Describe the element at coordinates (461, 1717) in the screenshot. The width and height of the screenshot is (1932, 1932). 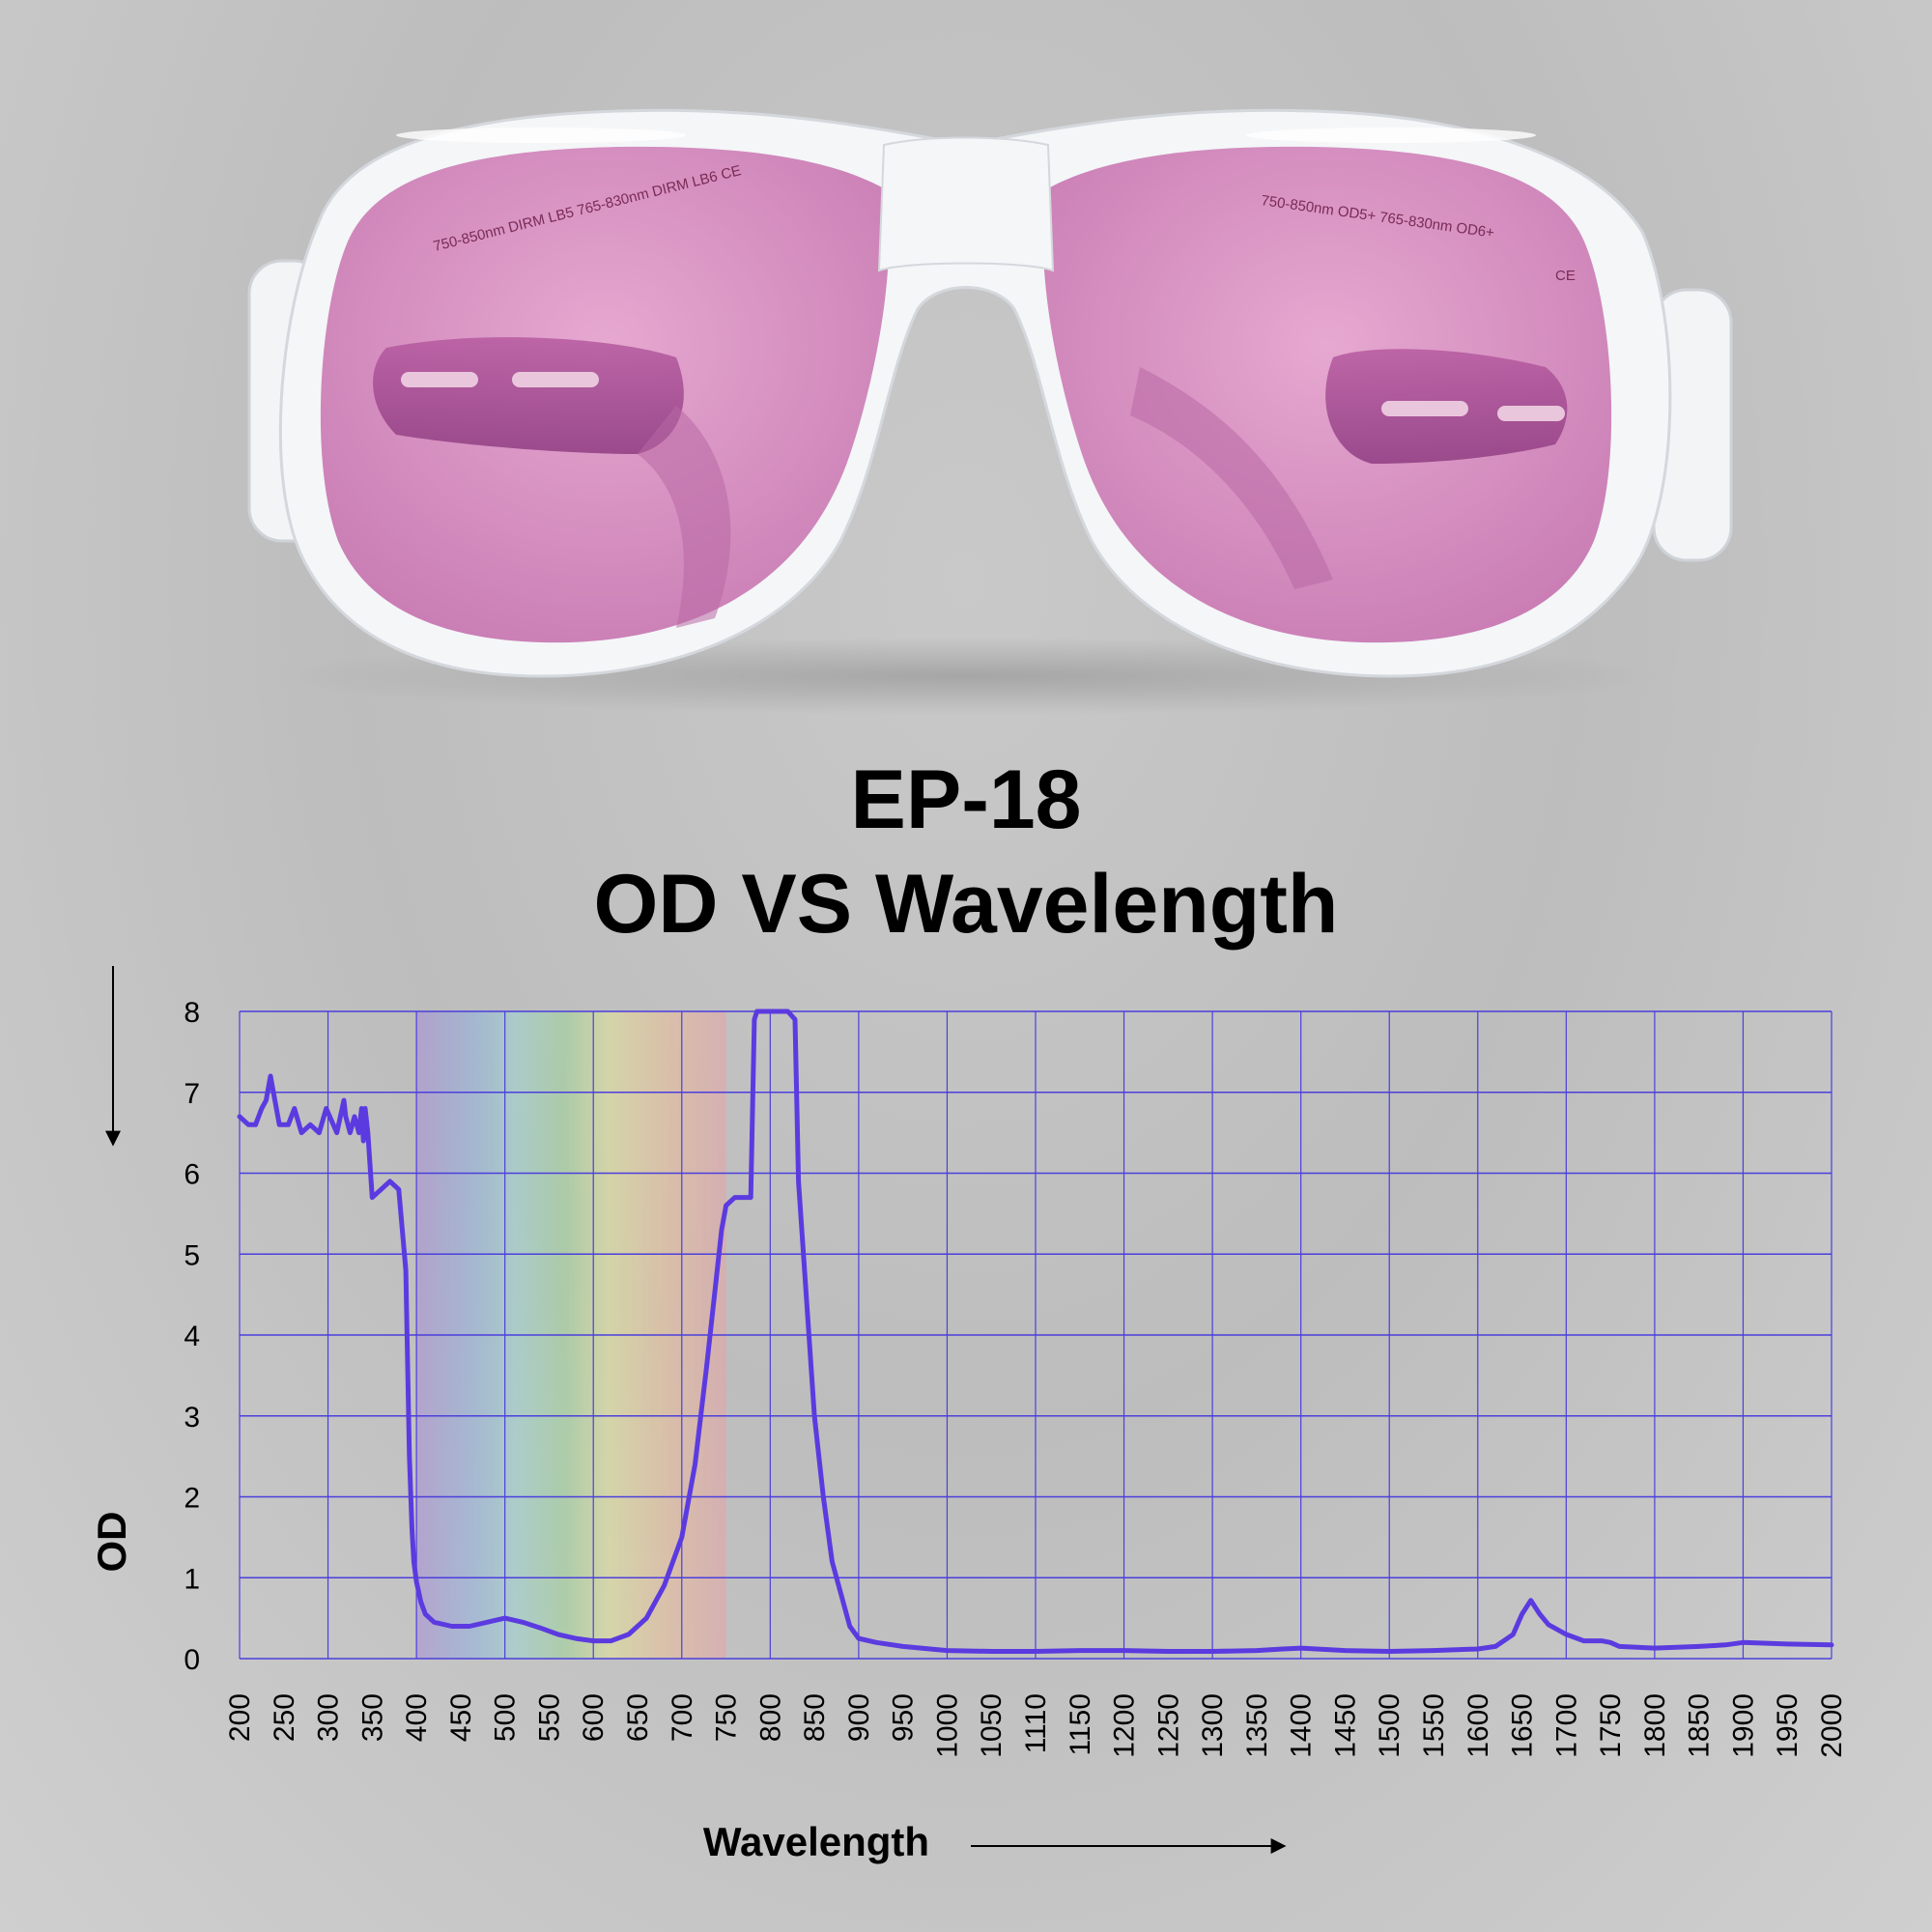
I see `x-tick-label: 450` at that location.